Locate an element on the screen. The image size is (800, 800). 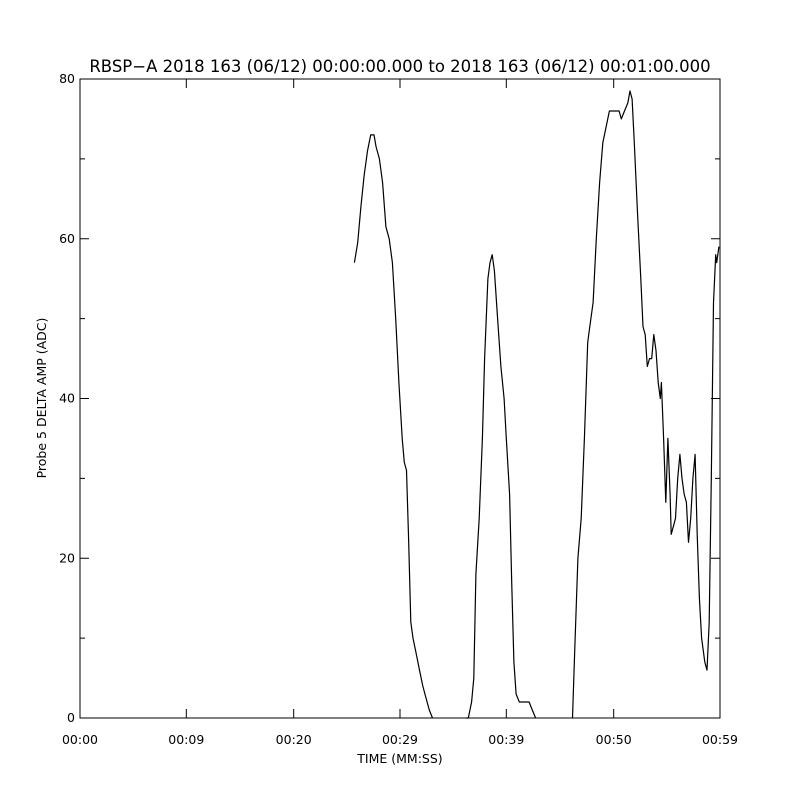
x-axis-label: TIME (MM:SS) is located at coordinates (399, 758).